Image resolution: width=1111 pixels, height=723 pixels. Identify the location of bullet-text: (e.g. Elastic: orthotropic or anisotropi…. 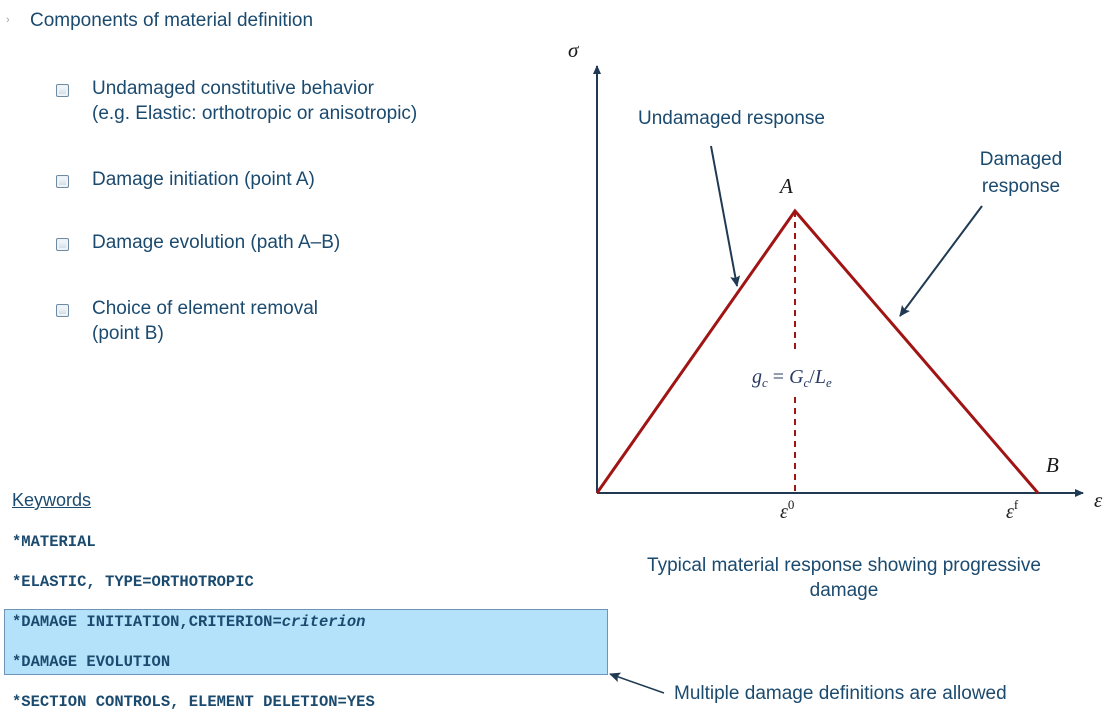
(255, 113).